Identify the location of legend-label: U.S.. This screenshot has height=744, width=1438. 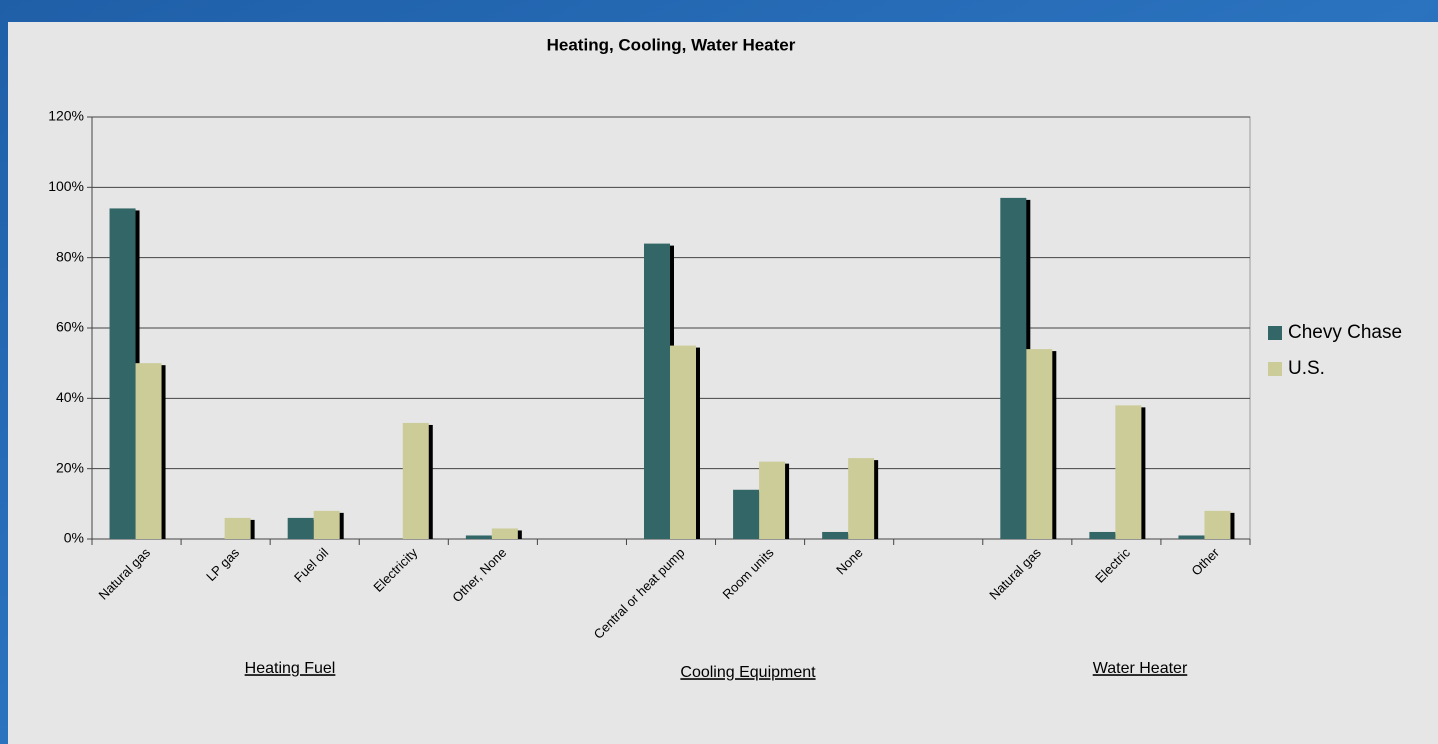
(1306, 368).